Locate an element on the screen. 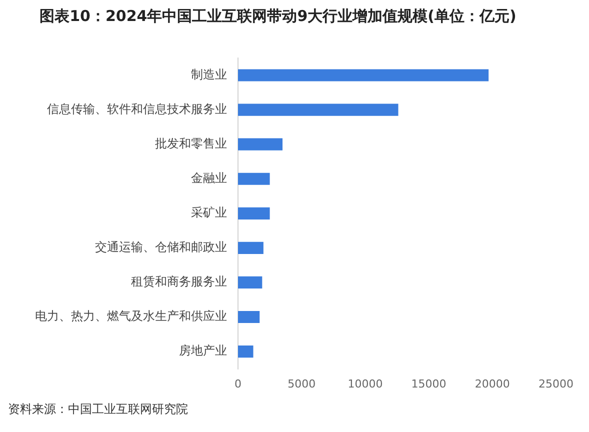  x-tick-label: 0 is located at coordinates (238, 383).